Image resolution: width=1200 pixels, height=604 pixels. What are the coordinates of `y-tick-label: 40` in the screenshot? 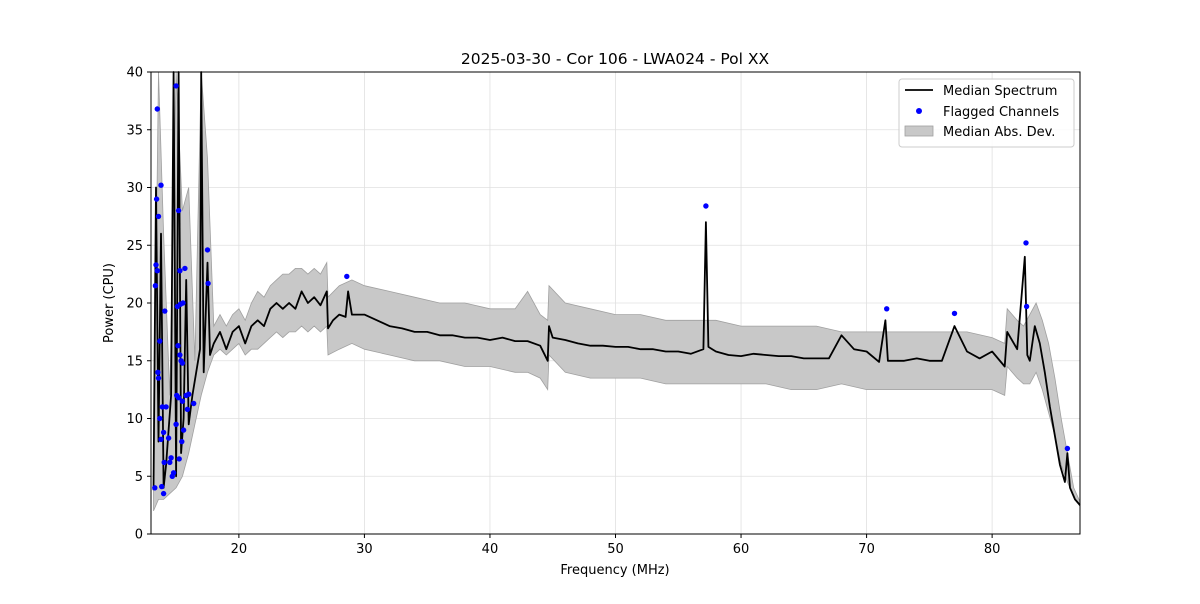 It's located at (134, 73).